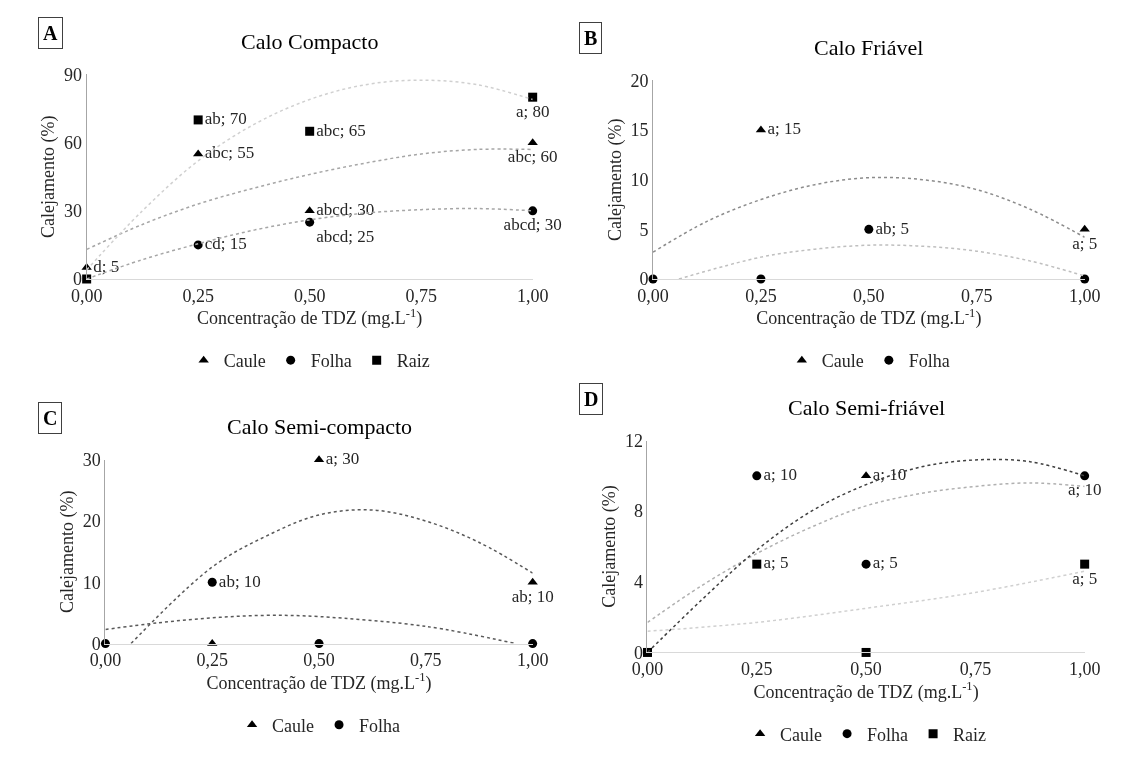 The width and height of the screenshot is (1136, 761). What do you see at coordinates (229, 153) in the screenshot?
I see `data-label: abc; 55` at bounding box center [229, 153].